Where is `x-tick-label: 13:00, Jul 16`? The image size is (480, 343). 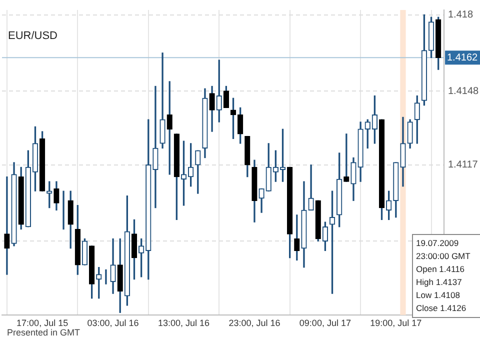
x-tick-label: 13:00, Jul 16 is located at coordinates (184, 323).